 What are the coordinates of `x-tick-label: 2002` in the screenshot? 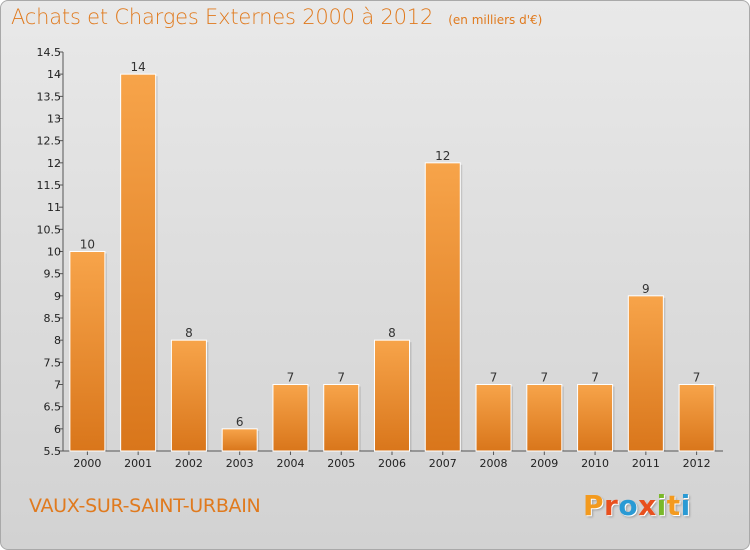 It's located at (189, 463).